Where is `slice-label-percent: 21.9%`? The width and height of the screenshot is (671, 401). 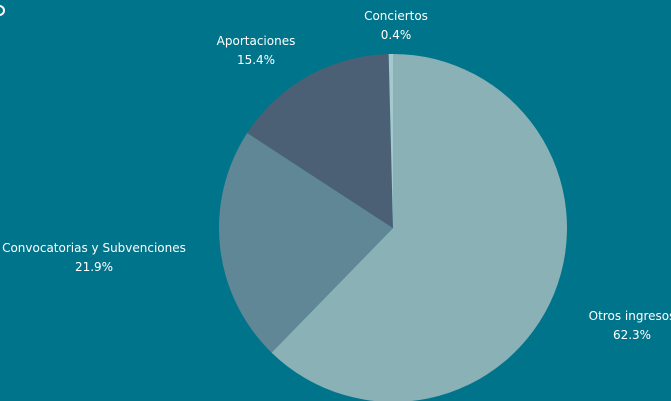
slice-label-percent: 21.9% is located at coordinates (94, 267).